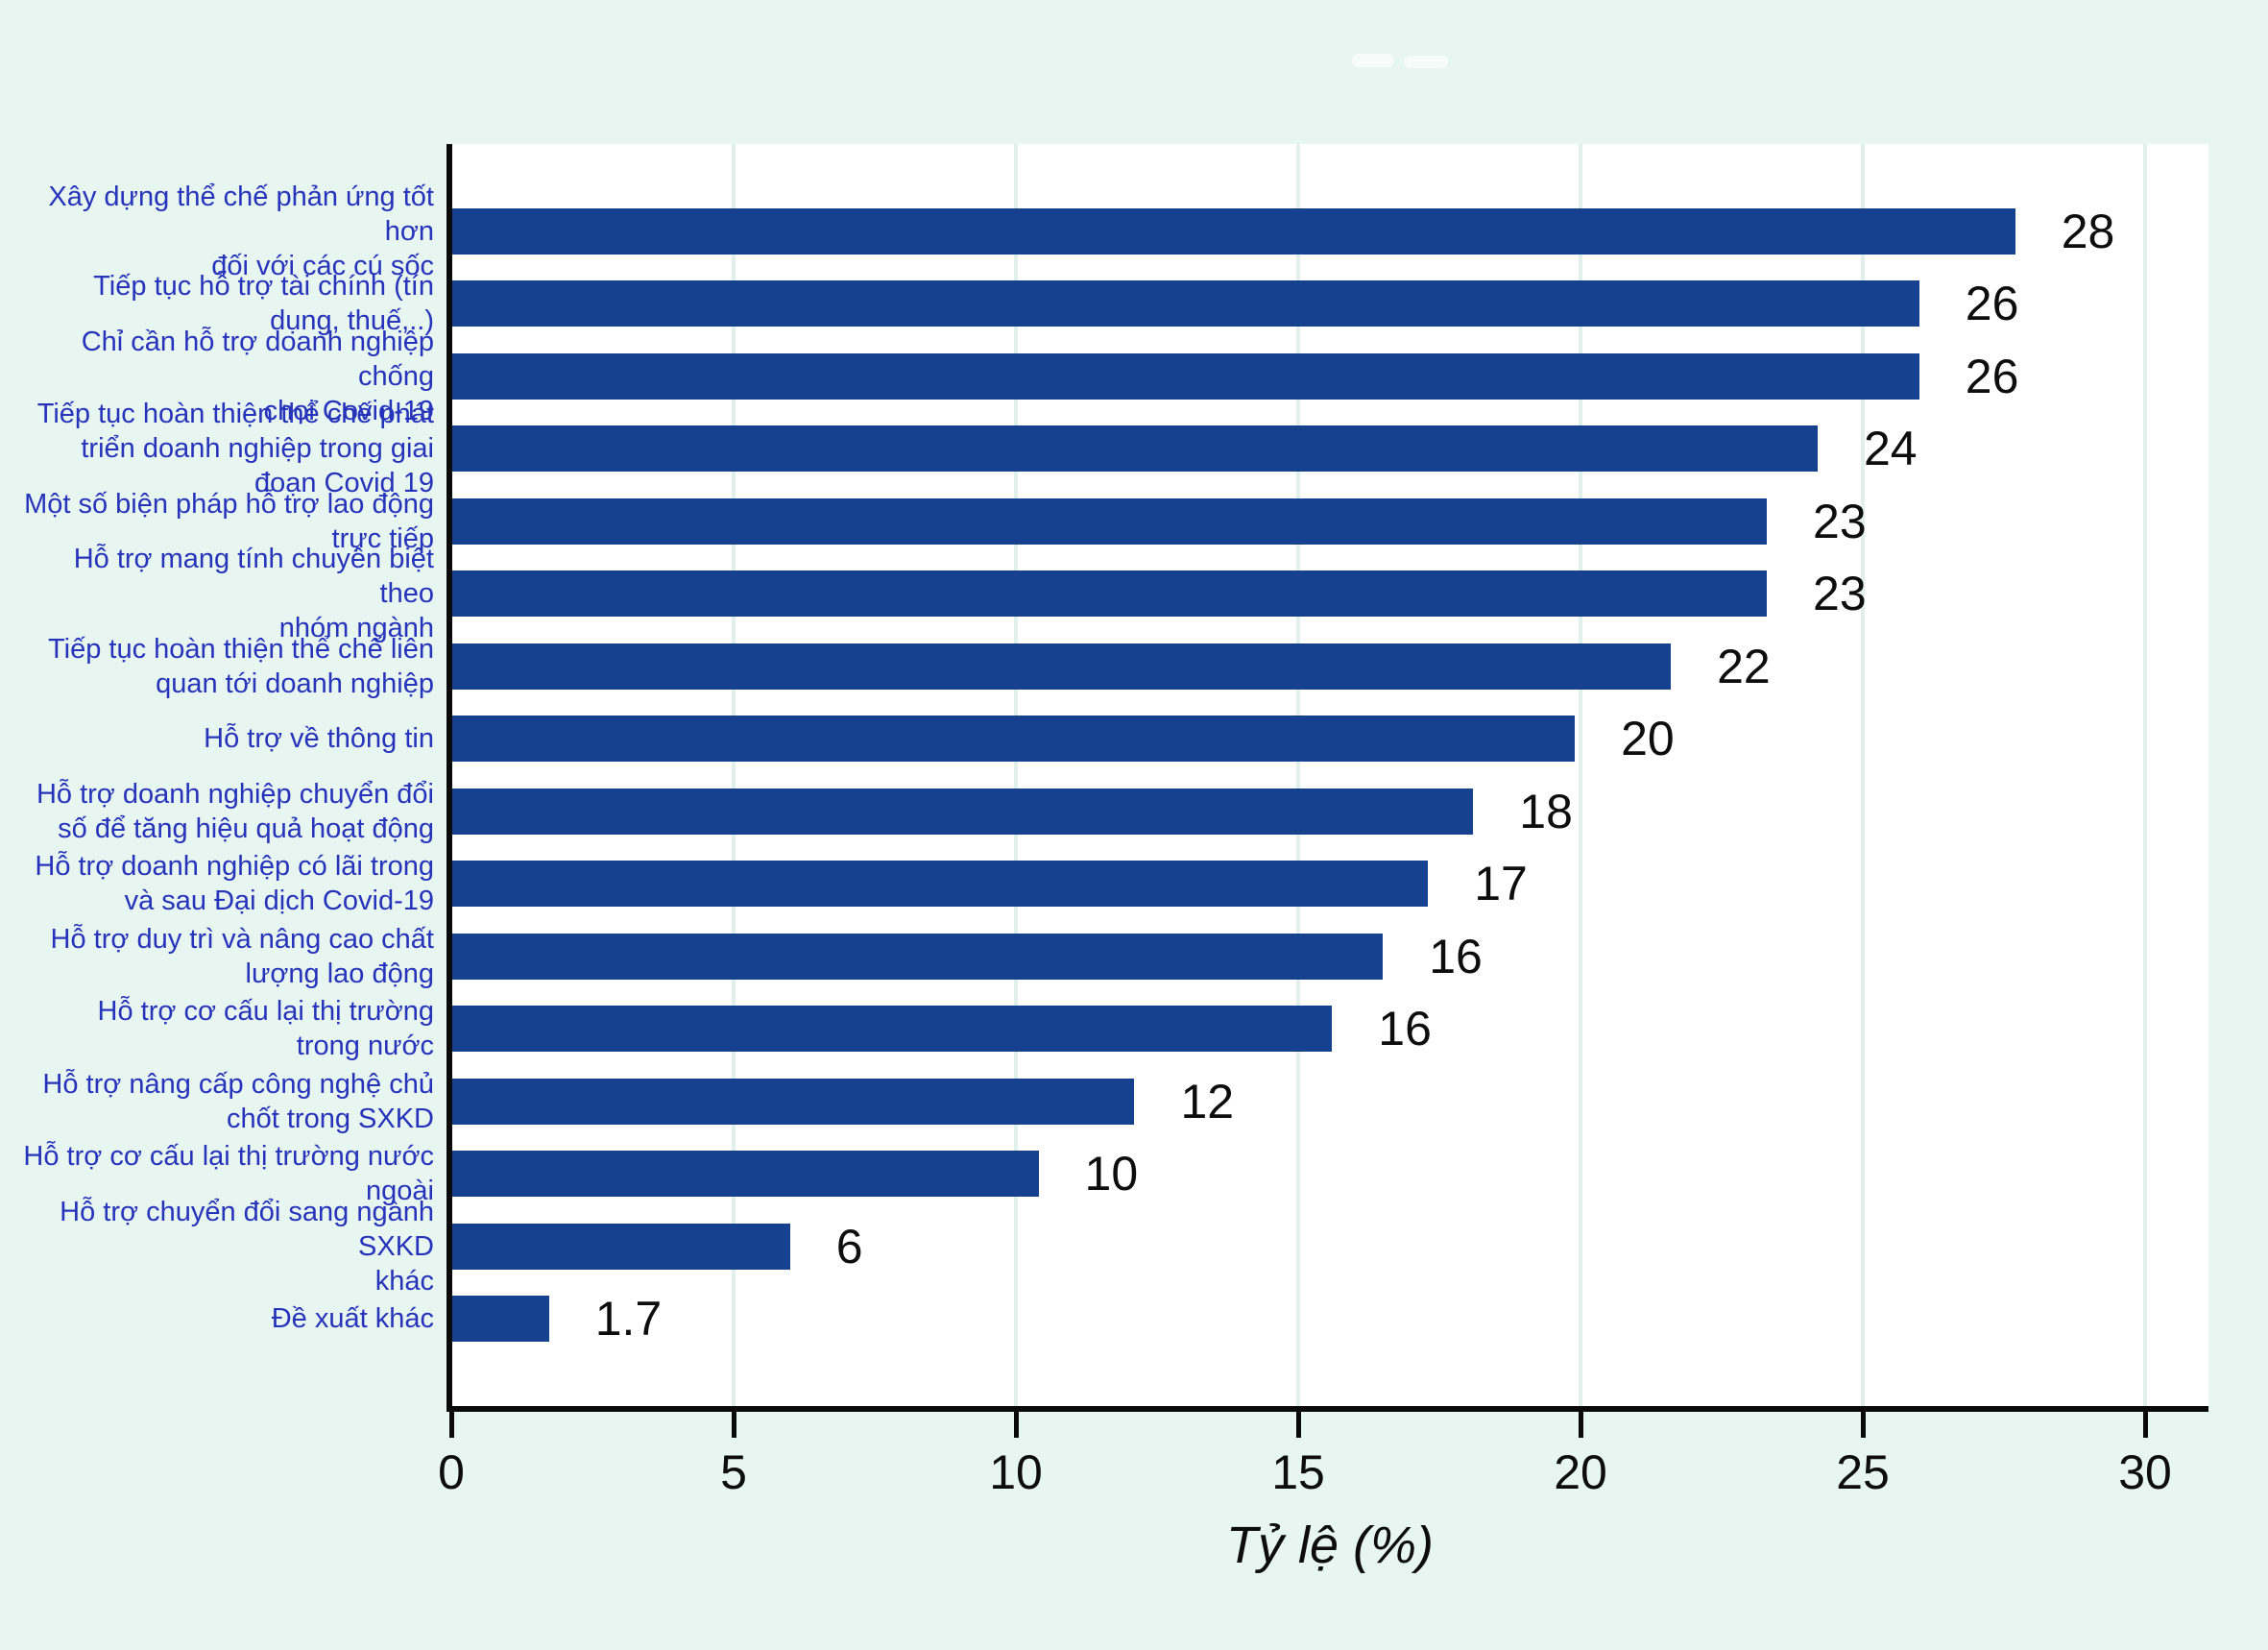  What do you see at coordinates (1330, 1545) in the screenshot?
I see `x-axis-title: Tỷ lệ (%)` at bounding box center [1330, 1545].